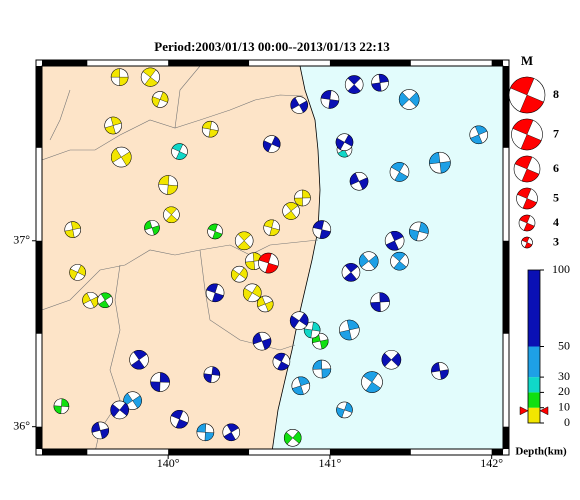 This screenshot has height=500, width=580. What do you see at coordinates (561, 269) in the screenshot?
I see `depth-tick-label: 100` at bounding box center [561, 269].